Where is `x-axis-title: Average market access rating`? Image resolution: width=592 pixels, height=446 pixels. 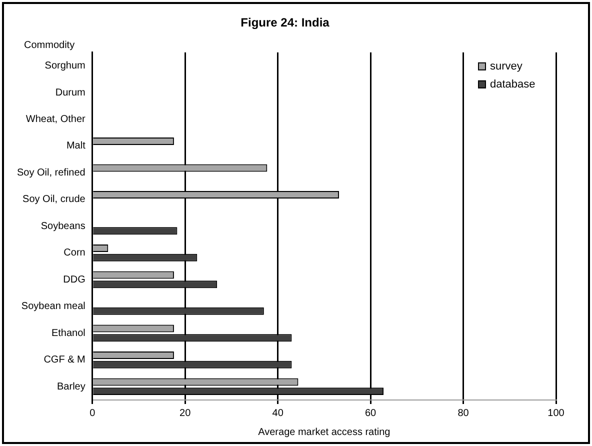 x-axis-title: Average market access rating is located at coordinates (324, 432).